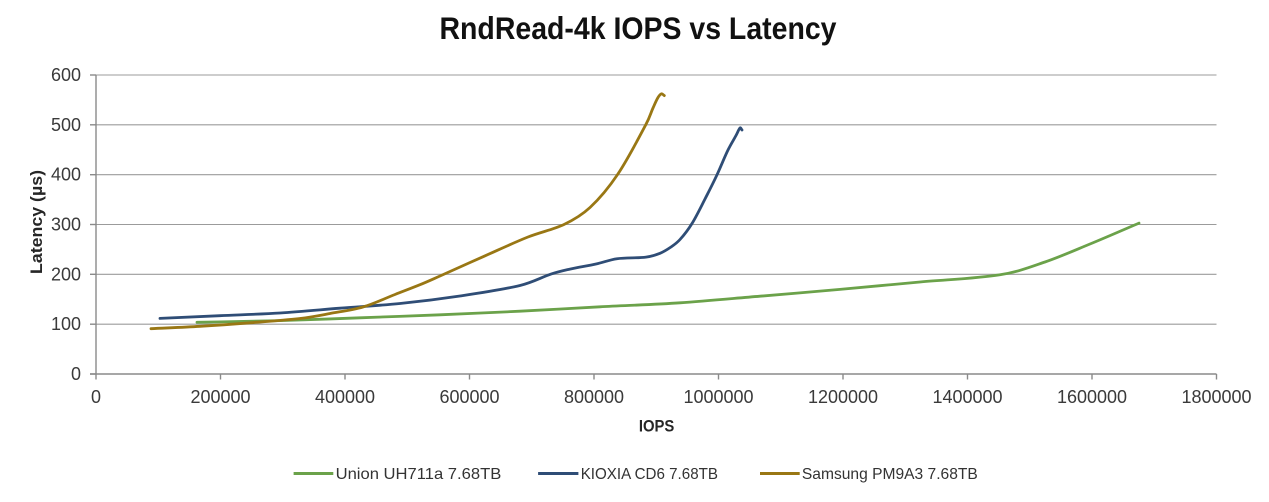 This screenshot has height=502, width=1269. What do you see at coordinates (66, 324) in the screenshot?
I see `svg-text: 100` at bounding box center [66, 324].